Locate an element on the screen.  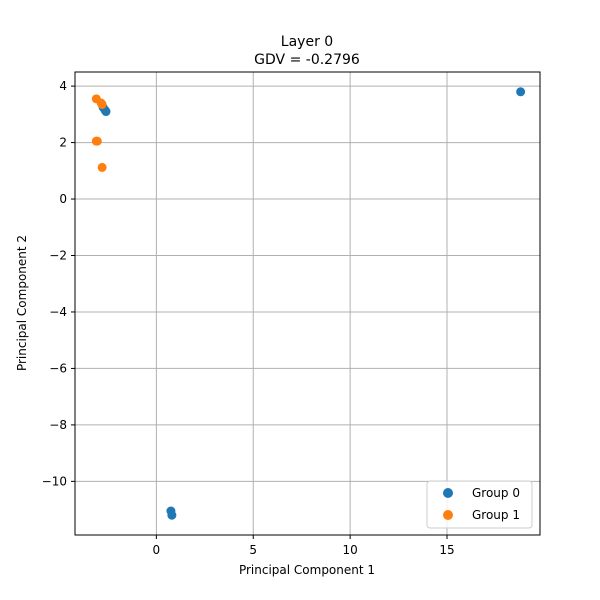
y-tick-label: −2 is located at coordinates (58, 256).